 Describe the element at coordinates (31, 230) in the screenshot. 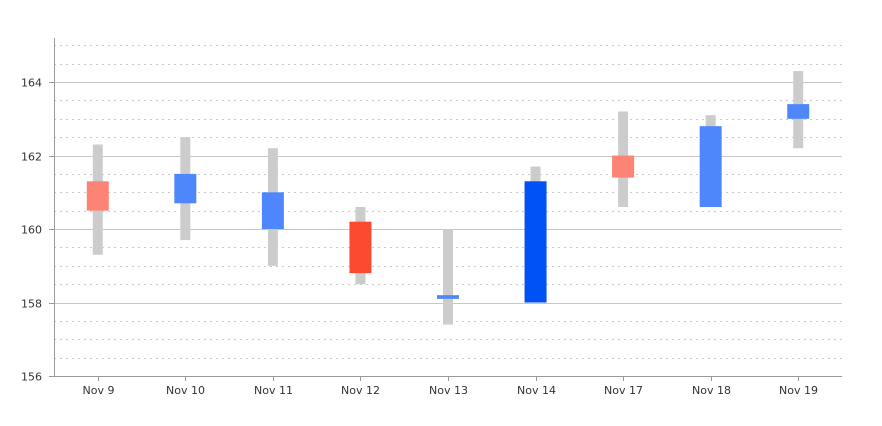

I see `y-tick-label: 160` at that location.